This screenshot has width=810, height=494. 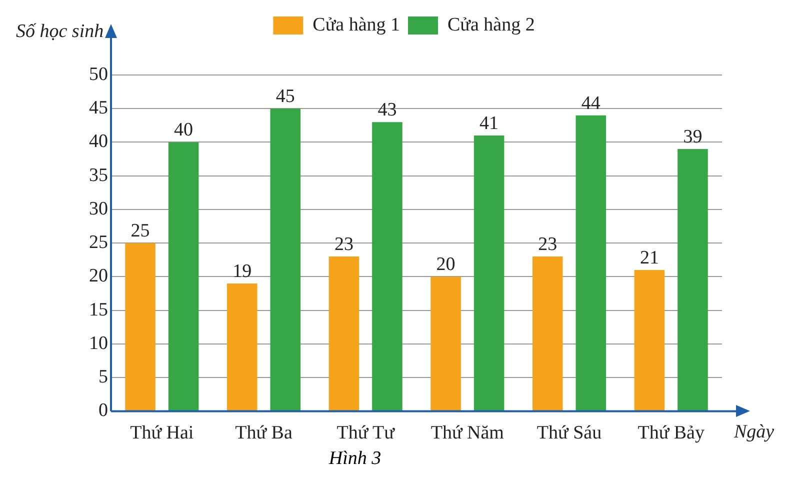 What do you see at coordinates (60, 31) in the screenshot?
I see `y-axis-title: Số học sinh` at bounding box center [60, 31].